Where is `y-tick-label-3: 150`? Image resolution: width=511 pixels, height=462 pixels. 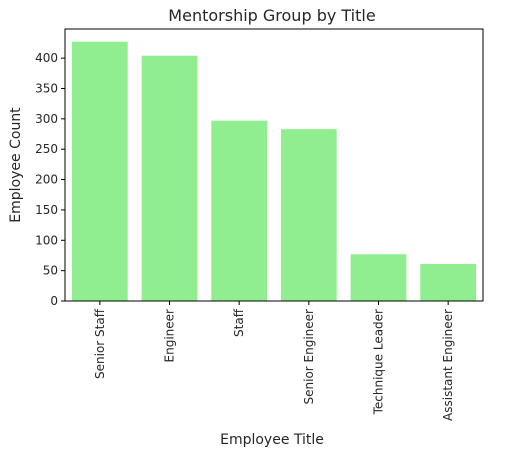
y-tick-label-3: 150 is located at coordinates (46, 210).